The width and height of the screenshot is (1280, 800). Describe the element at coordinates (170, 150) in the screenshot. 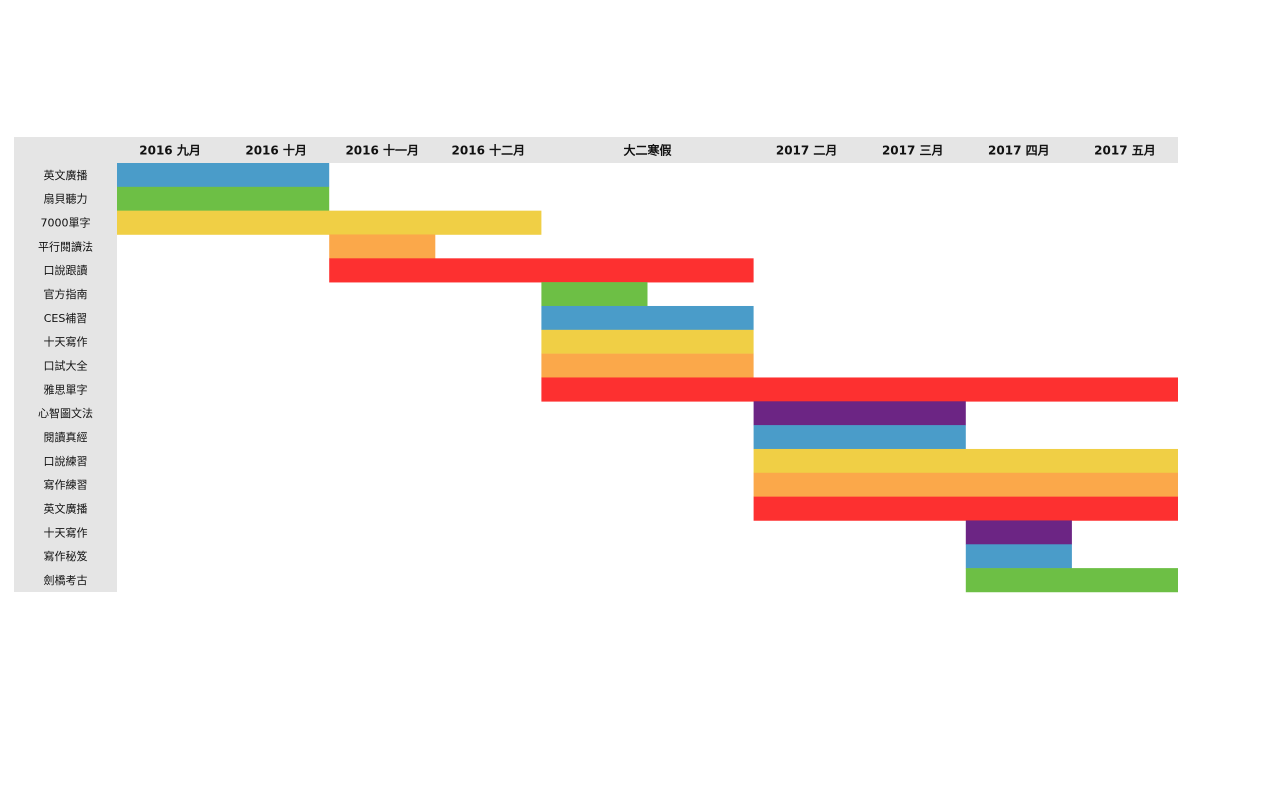

I see `column-header: 2016 九月` at that location.